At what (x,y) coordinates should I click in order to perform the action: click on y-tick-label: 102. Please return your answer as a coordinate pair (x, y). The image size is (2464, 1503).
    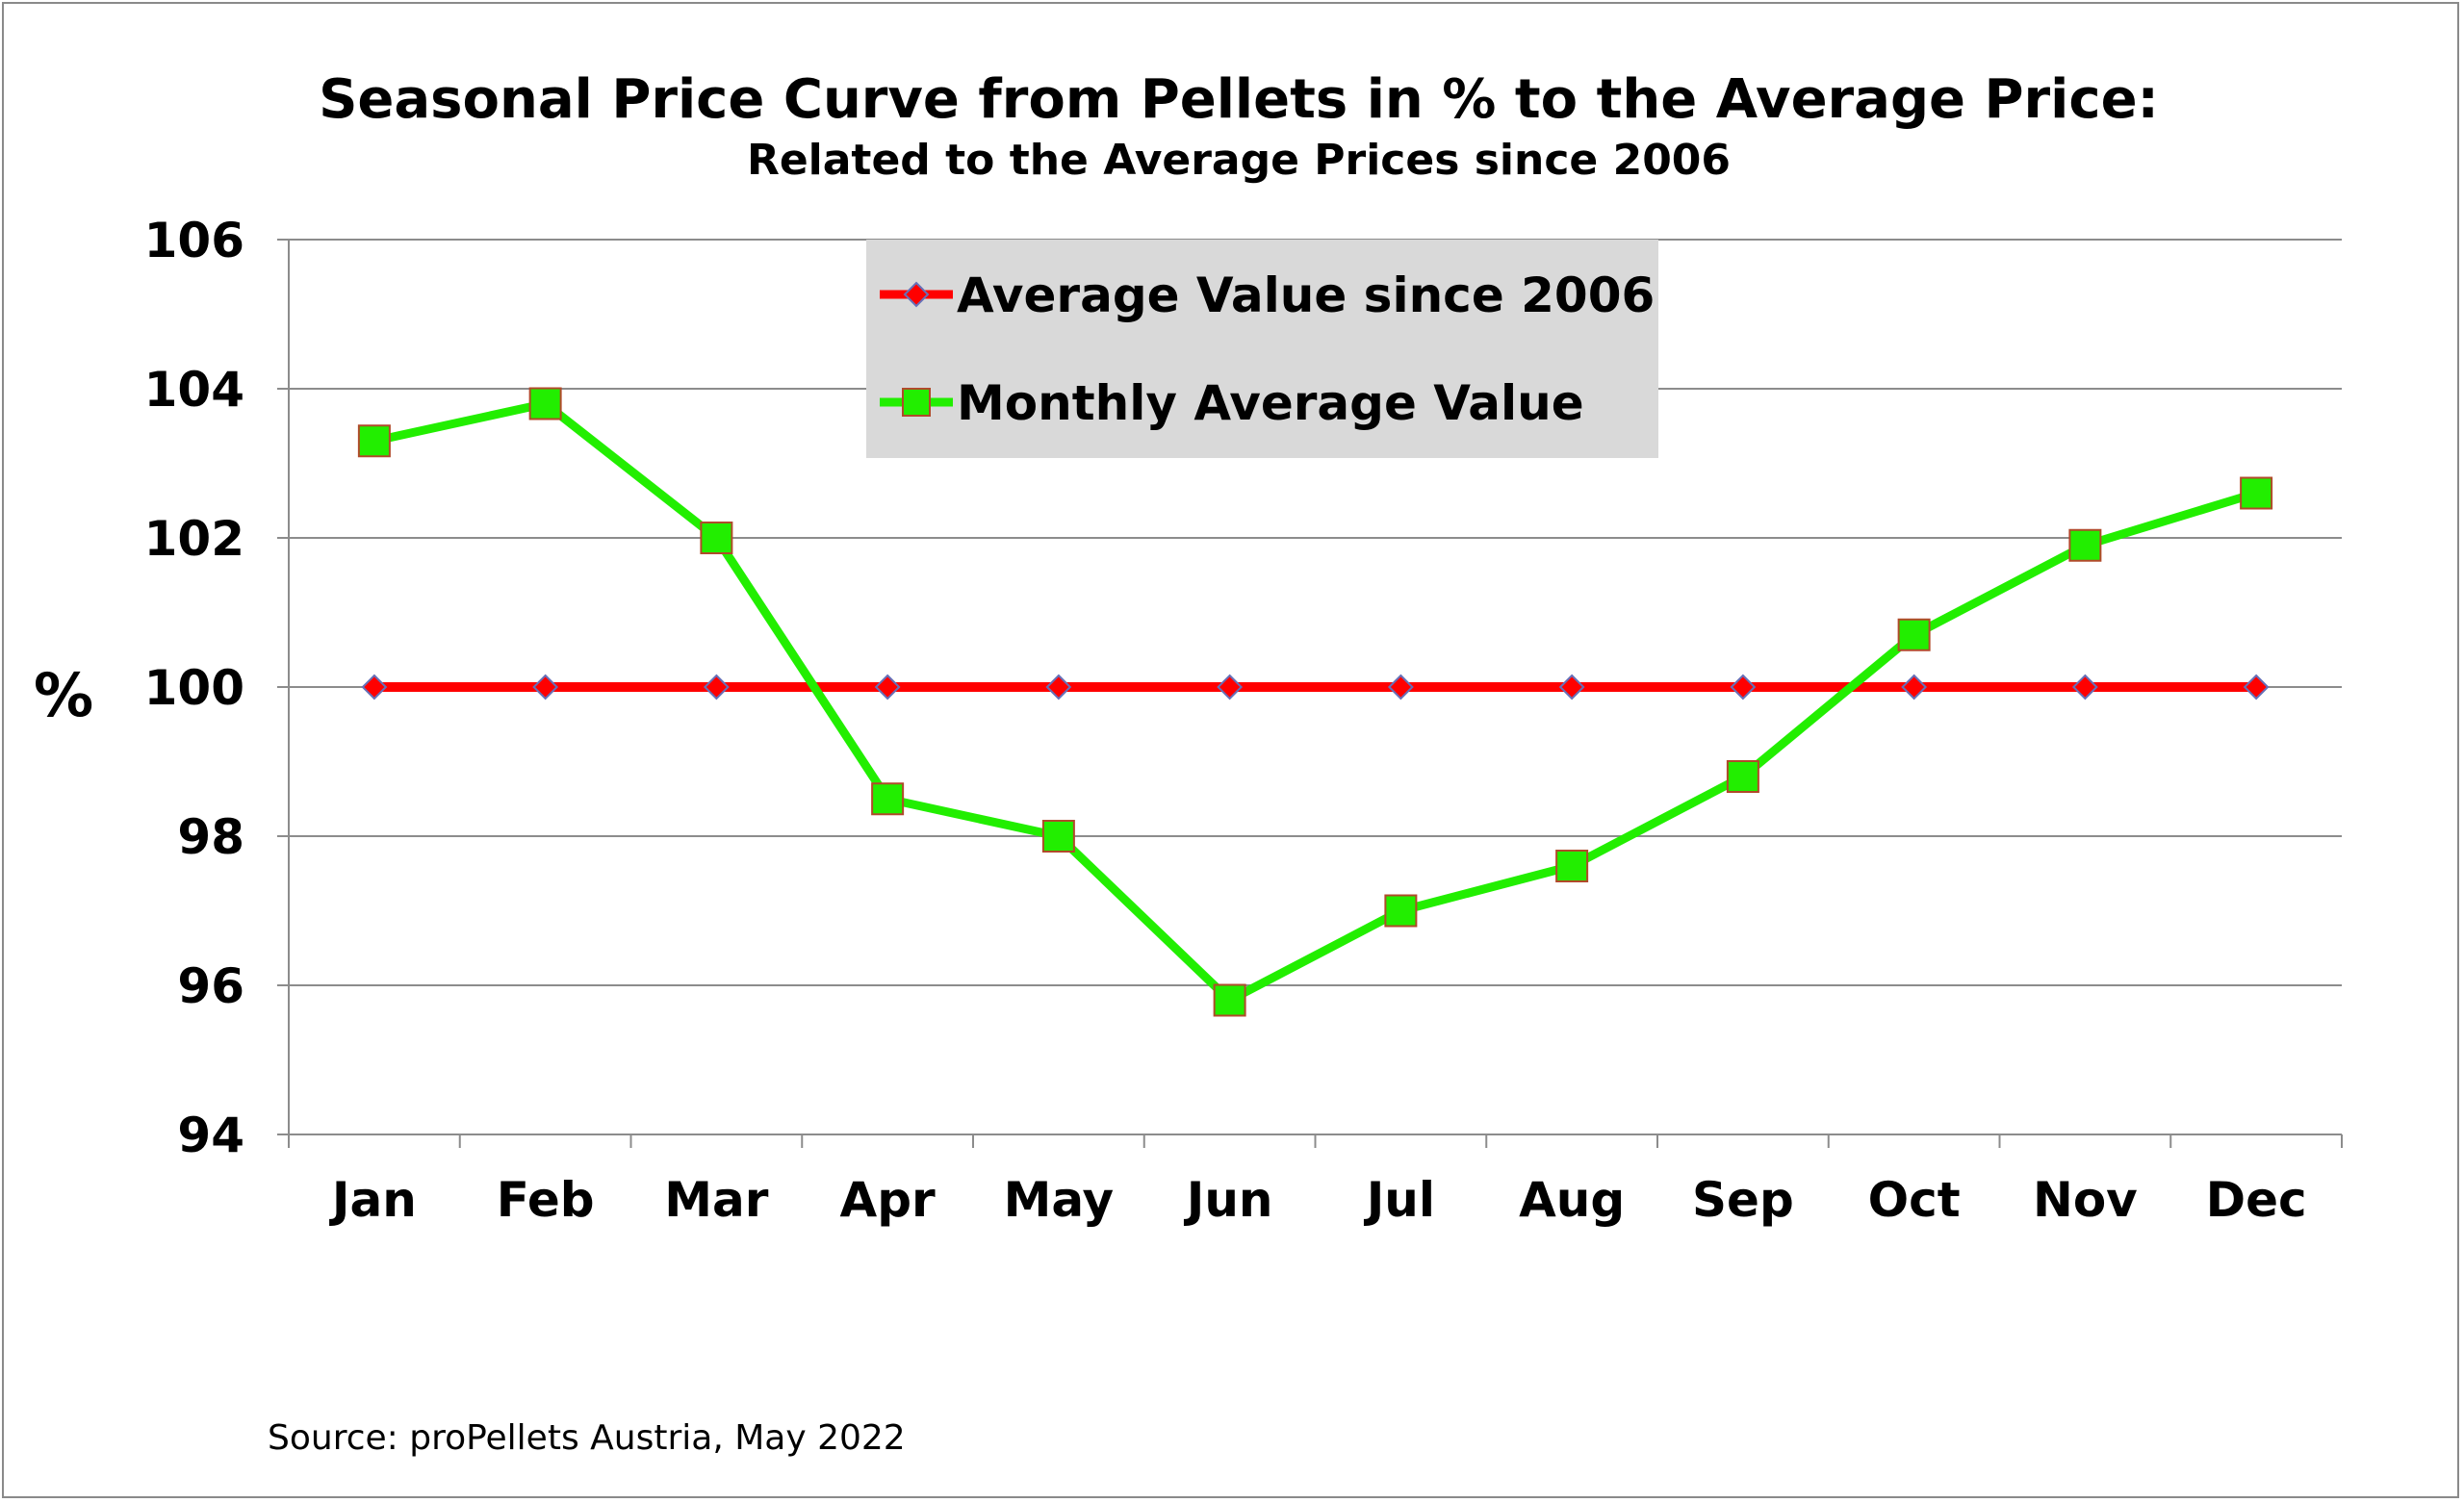
    Looking at the image, I should click on (194, 539).